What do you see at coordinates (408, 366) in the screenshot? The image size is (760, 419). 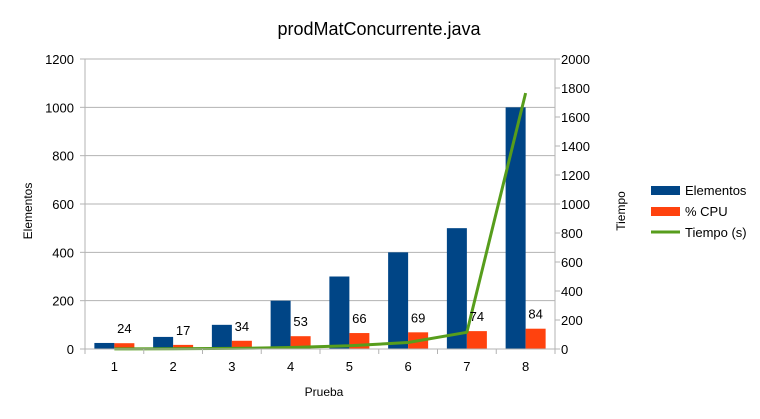 I see `x-tick-label: 6` at bounding box center [408, 366].